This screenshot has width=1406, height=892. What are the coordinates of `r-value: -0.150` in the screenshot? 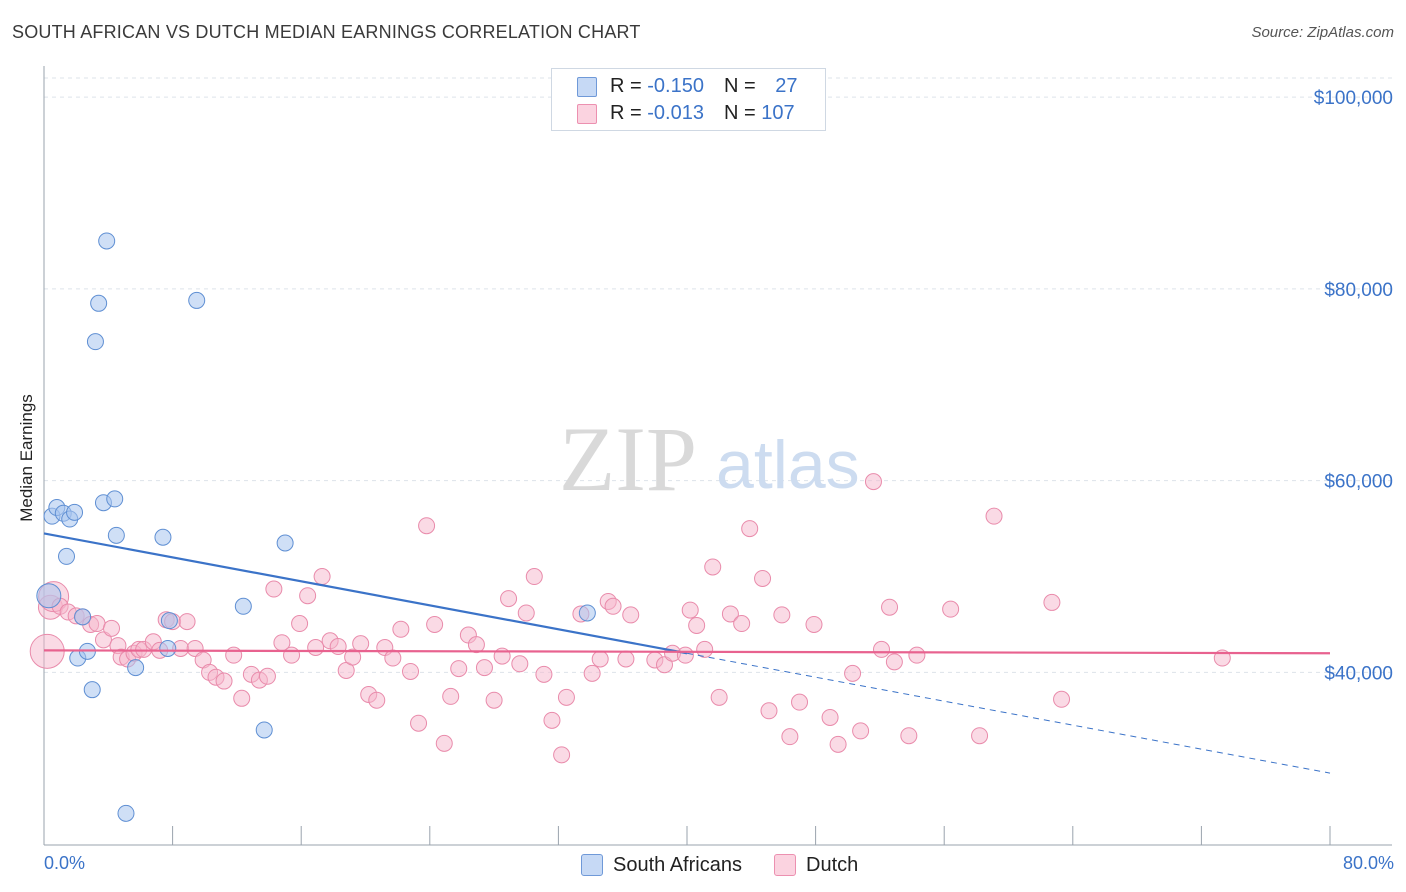 It's located at (675, 85).